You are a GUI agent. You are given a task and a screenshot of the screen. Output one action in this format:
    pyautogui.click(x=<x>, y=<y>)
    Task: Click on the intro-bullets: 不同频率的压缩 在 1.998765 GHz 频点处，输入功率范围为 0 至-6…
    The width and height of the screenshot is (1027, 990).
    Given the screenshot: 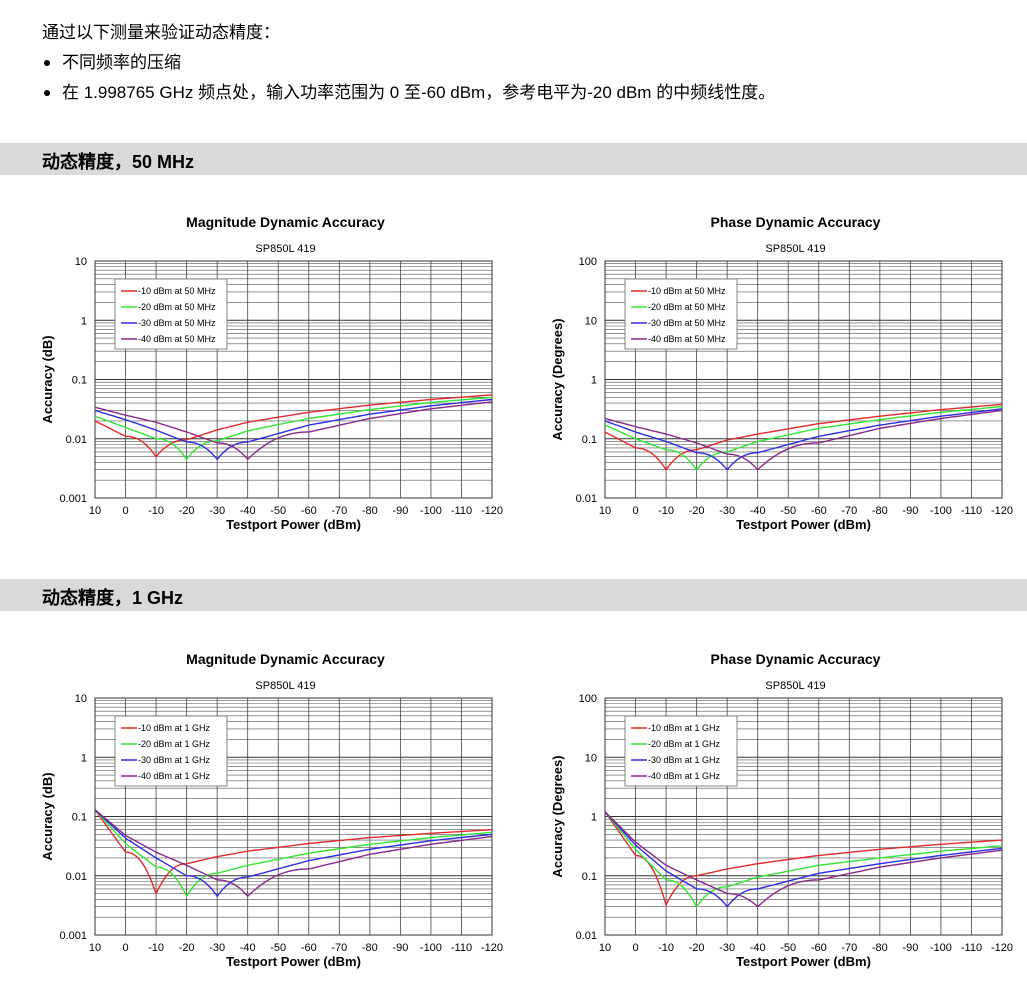 What is the action you would take?
    pyautogui.click(x=408, y=78)
    